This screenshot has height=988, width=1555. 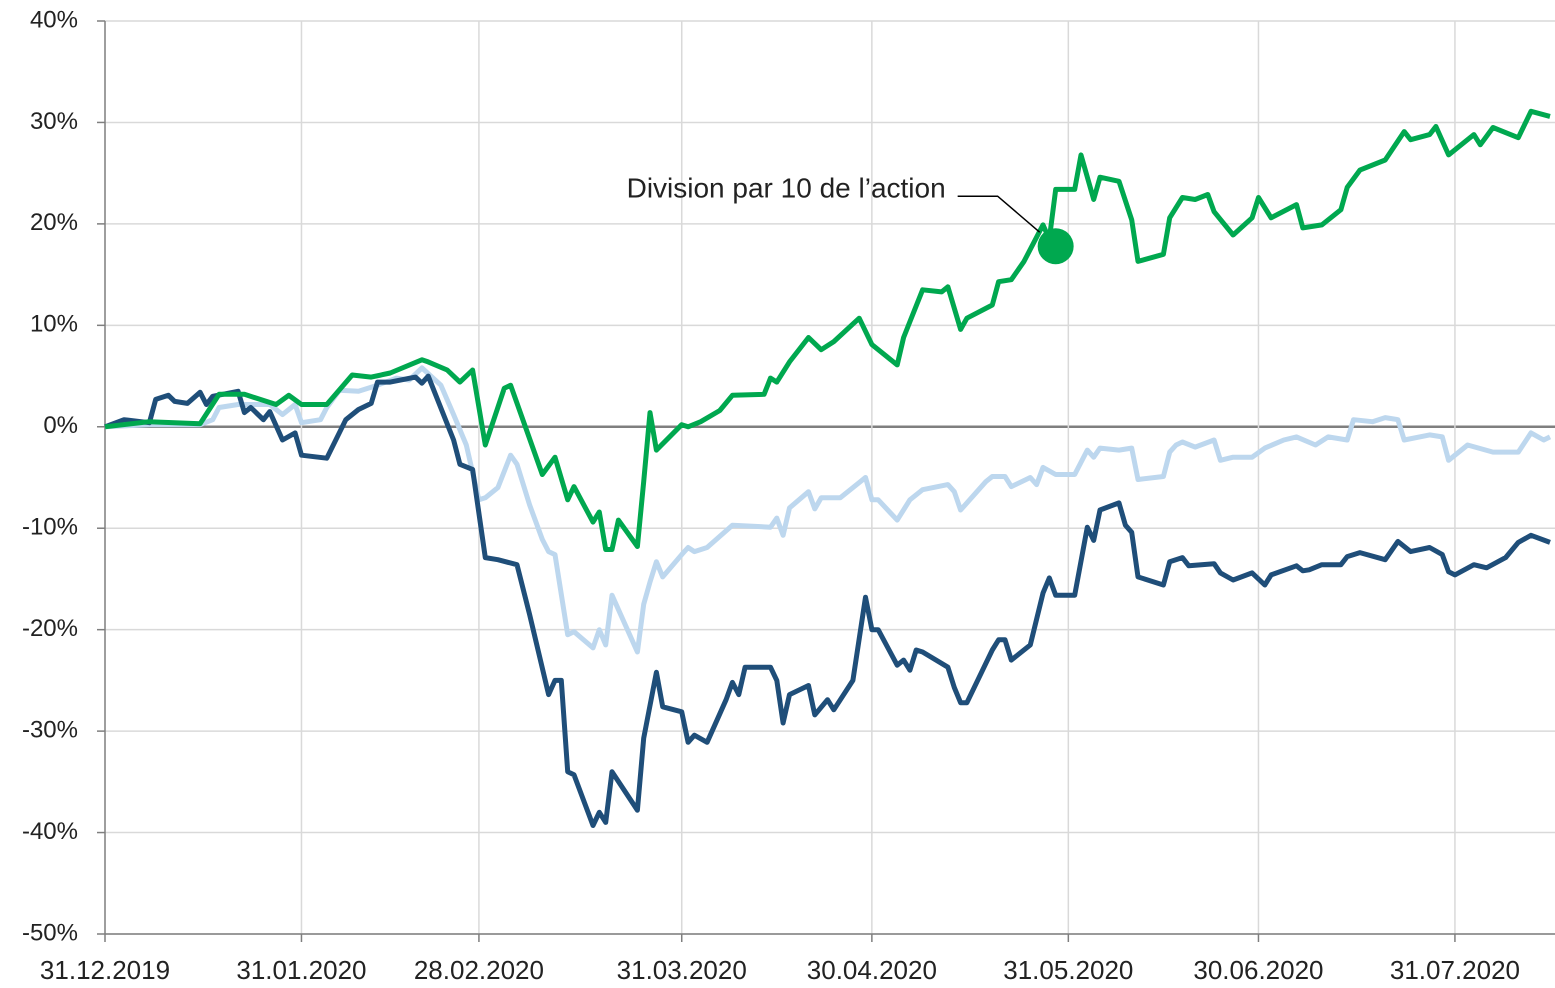 I want to click on x-tick-label: 28.02.2020, so click(x=479, y=970).